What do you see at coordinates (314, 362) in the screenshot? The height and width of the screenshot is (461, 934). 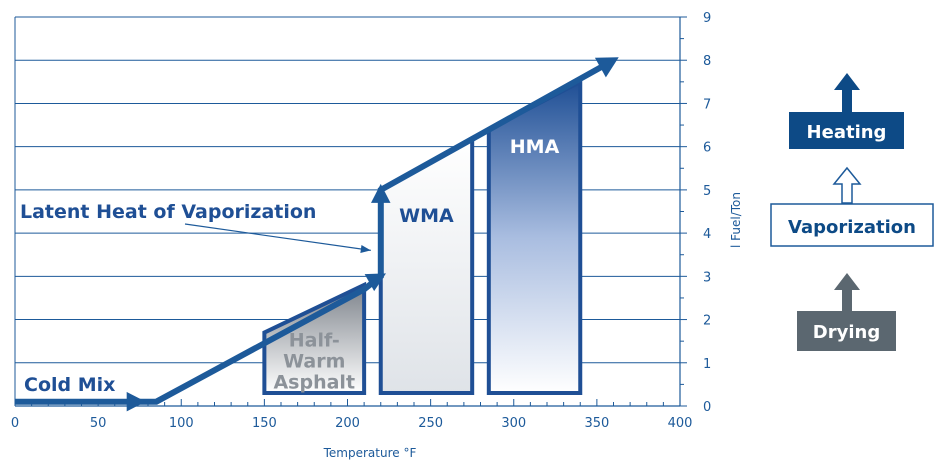 I see `half-warm-asphalt-label: Half-Warm Asphalt` at bounding box center [314, 362].